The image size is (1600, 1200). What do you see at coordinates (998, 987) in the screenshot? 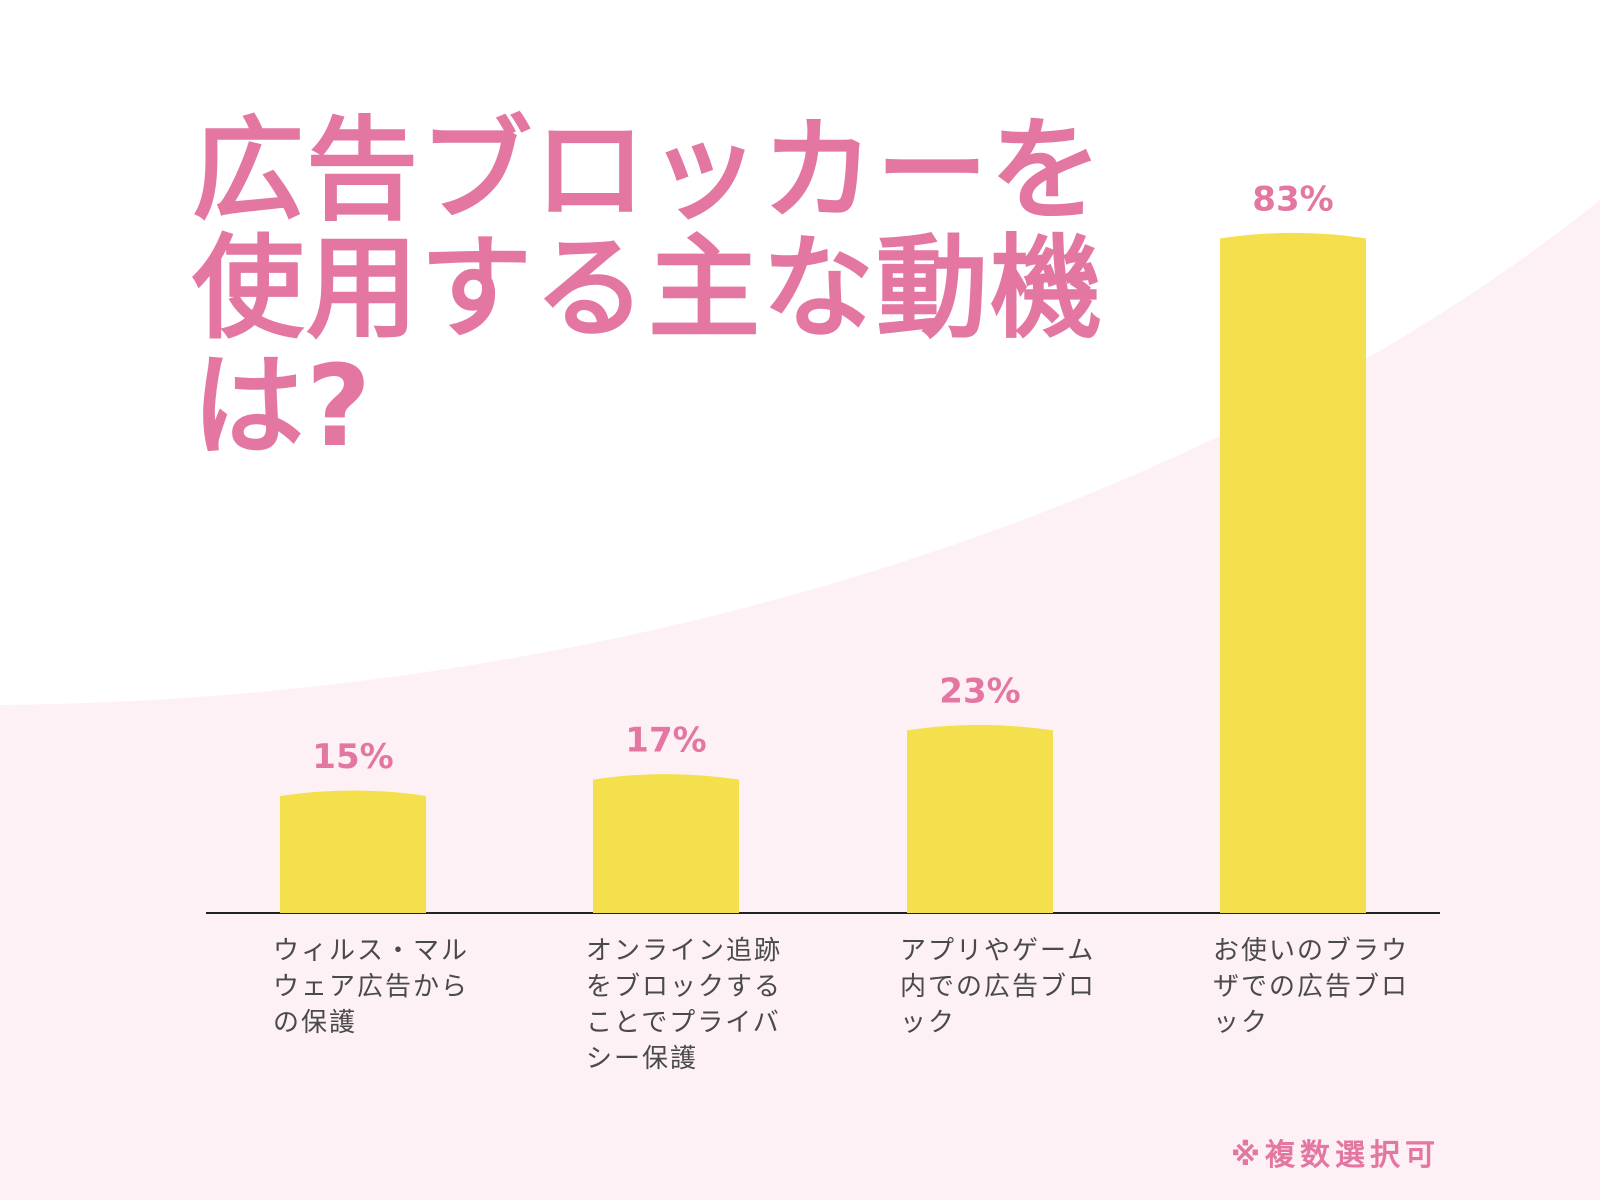
I see `category-label-3: アプリやゲーム内での広告ブロック` at bounding box center [998, 987].